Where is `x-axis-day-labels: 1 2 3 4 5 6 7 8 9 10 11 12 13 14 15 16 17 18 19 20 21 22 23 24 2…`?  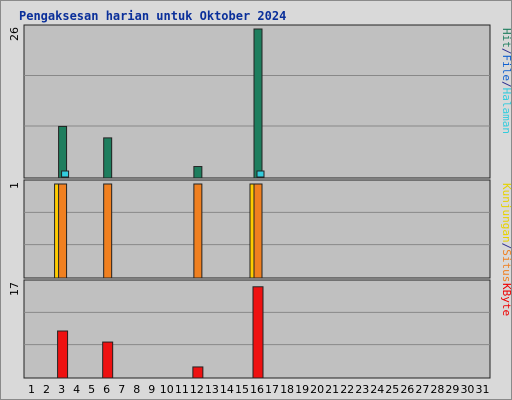
x-axis-day-labels: 1 2 3 4 5 6 7 8 9 10 11 12 13 14 15 16 17 18 19 20 21 22 23 24 2… is located at coordinates (258, 389).